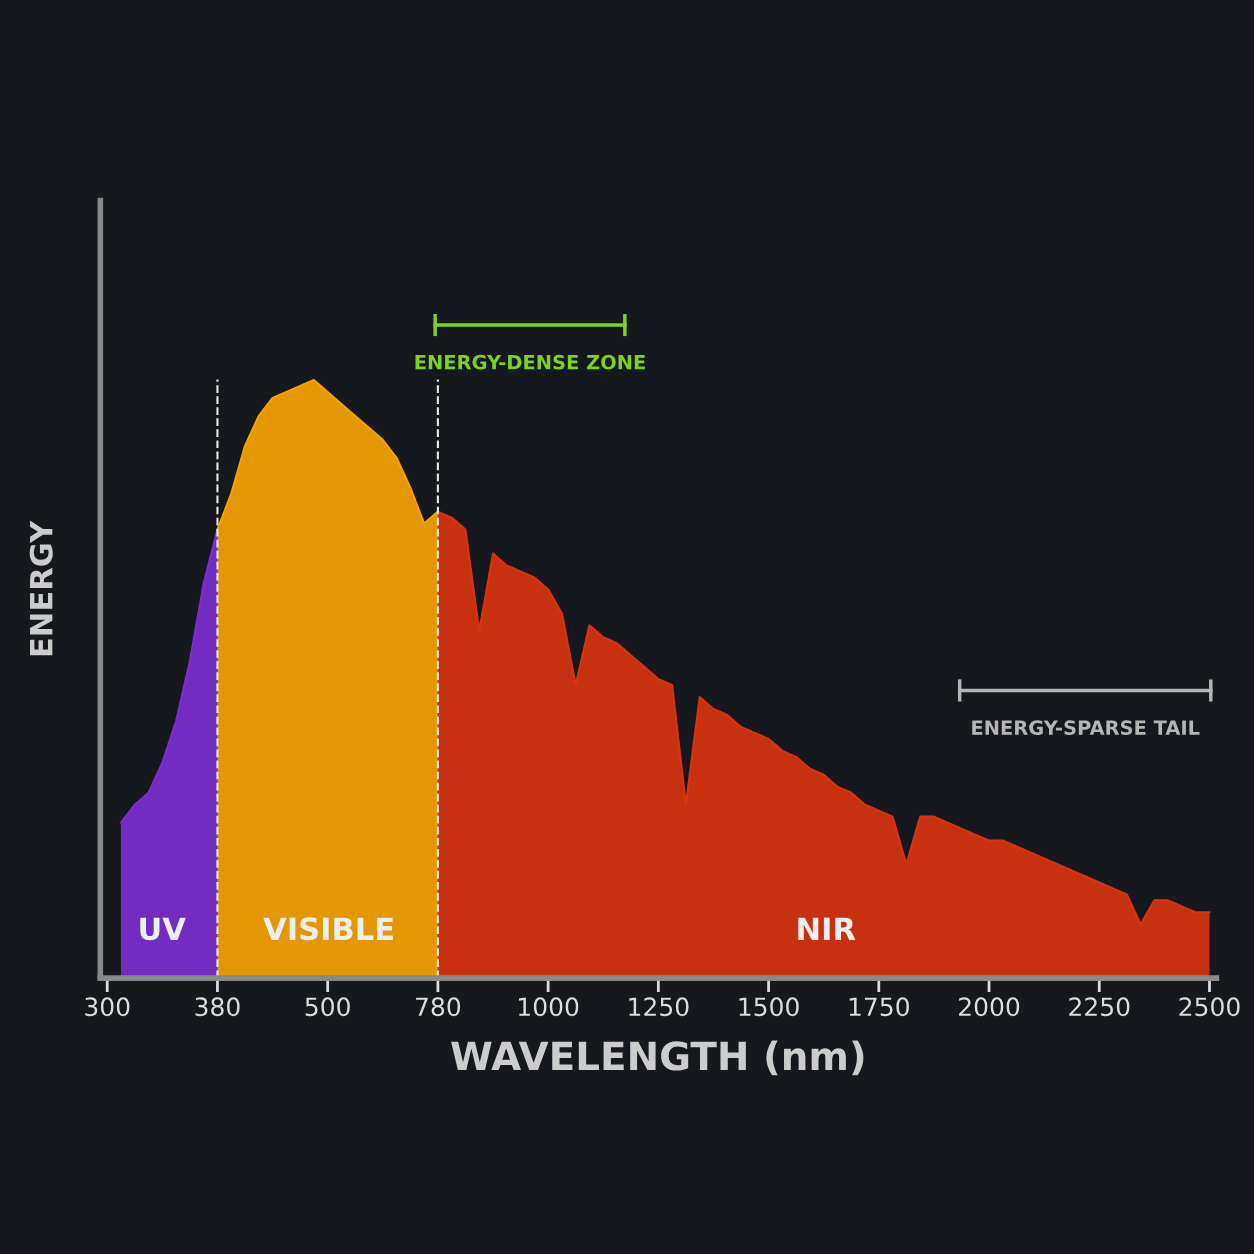  Describe the element at coordinates (1099, 1007) in the screenshot. I see `x-tick-label: 2250` at that location.